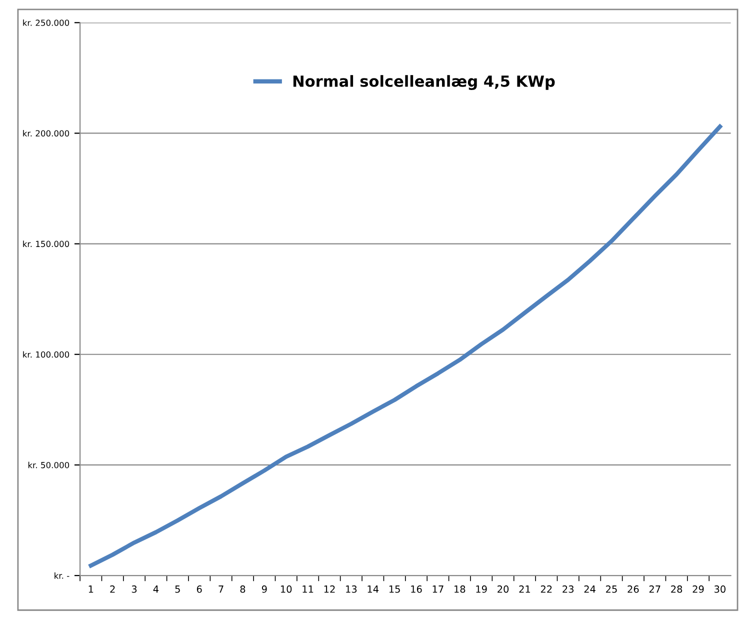 The image size is (748, 629). What do you see at coordinates (698, 589) in the screenshot?
I see `x-tick-label: 29` at bounding box center [698, 589].